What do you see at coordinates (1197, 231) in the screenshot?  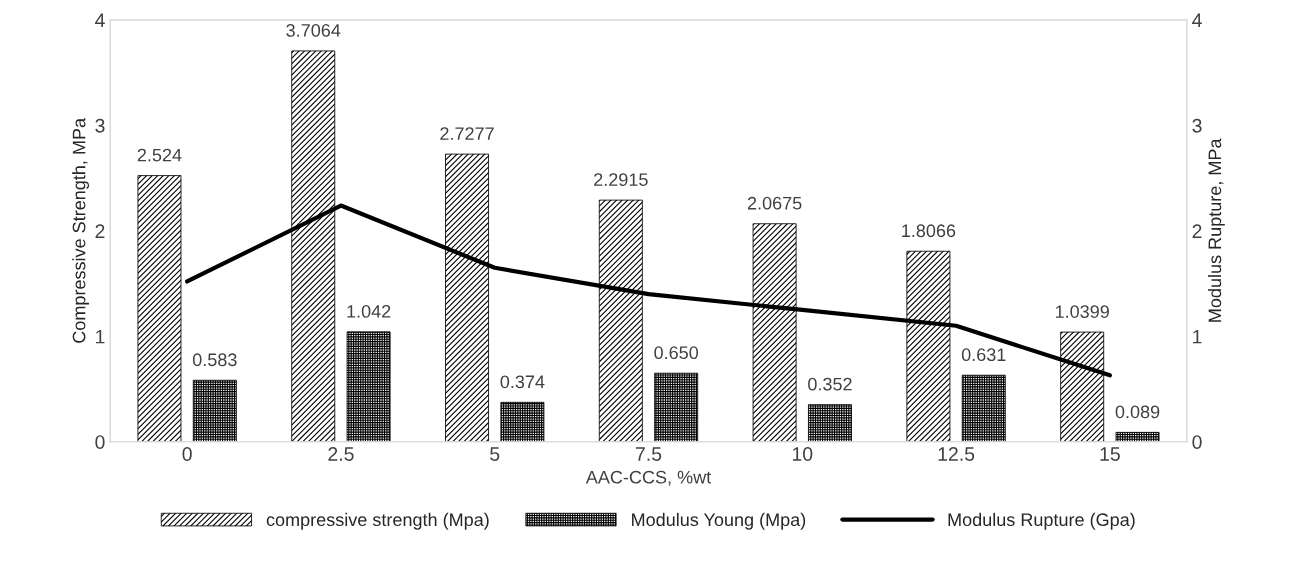 I see `y2-tick-label: 2` at bounding box center [1197, 231].